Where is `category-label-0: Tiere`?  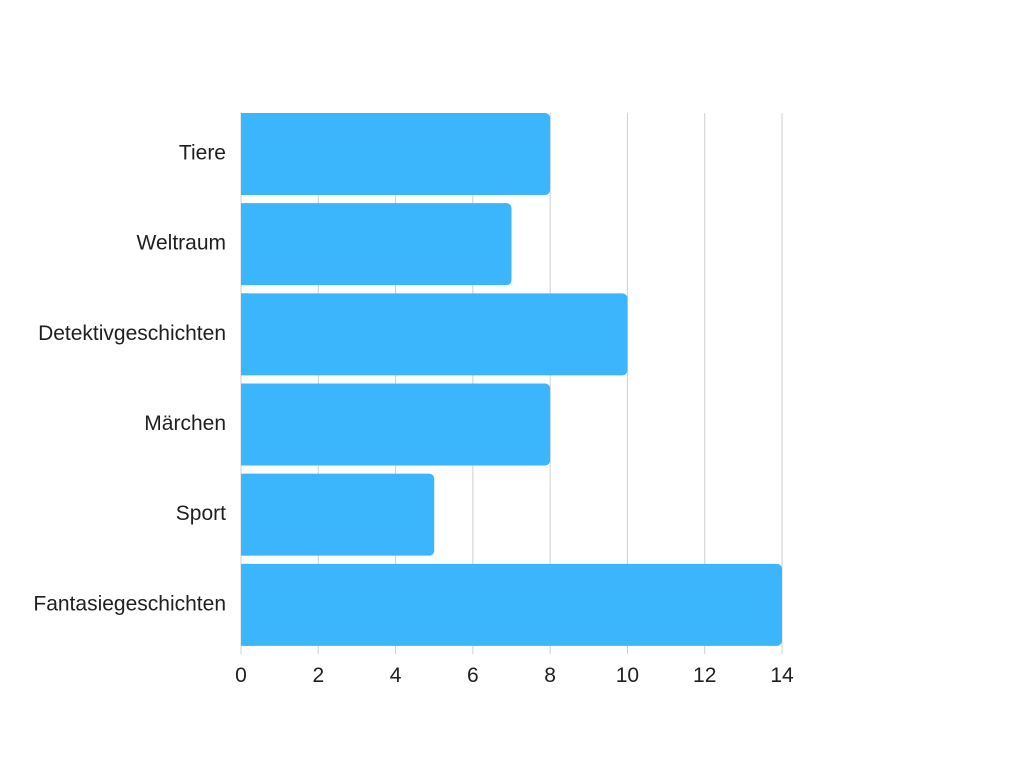
category-label-0: Tiere is located at coordinates (202, 153).